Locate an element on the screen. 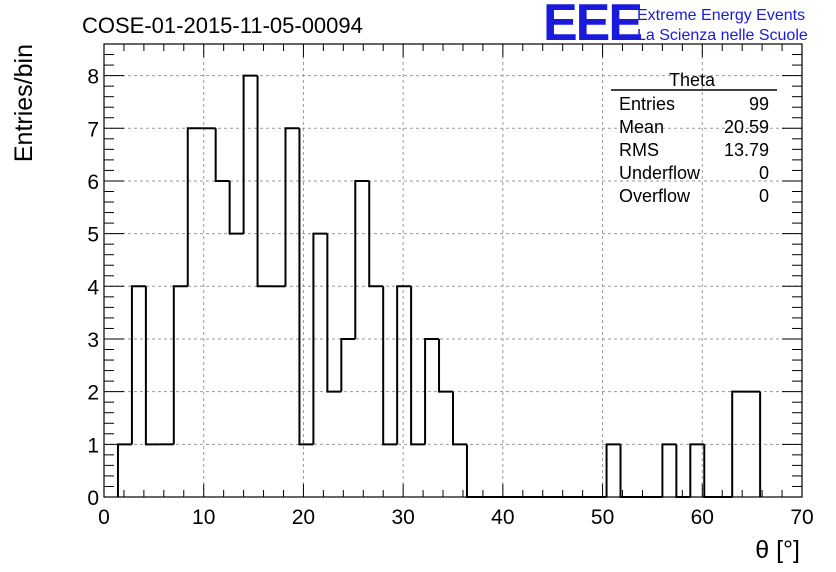  stats-box-title: Theta is located at coordinates (692, 80).